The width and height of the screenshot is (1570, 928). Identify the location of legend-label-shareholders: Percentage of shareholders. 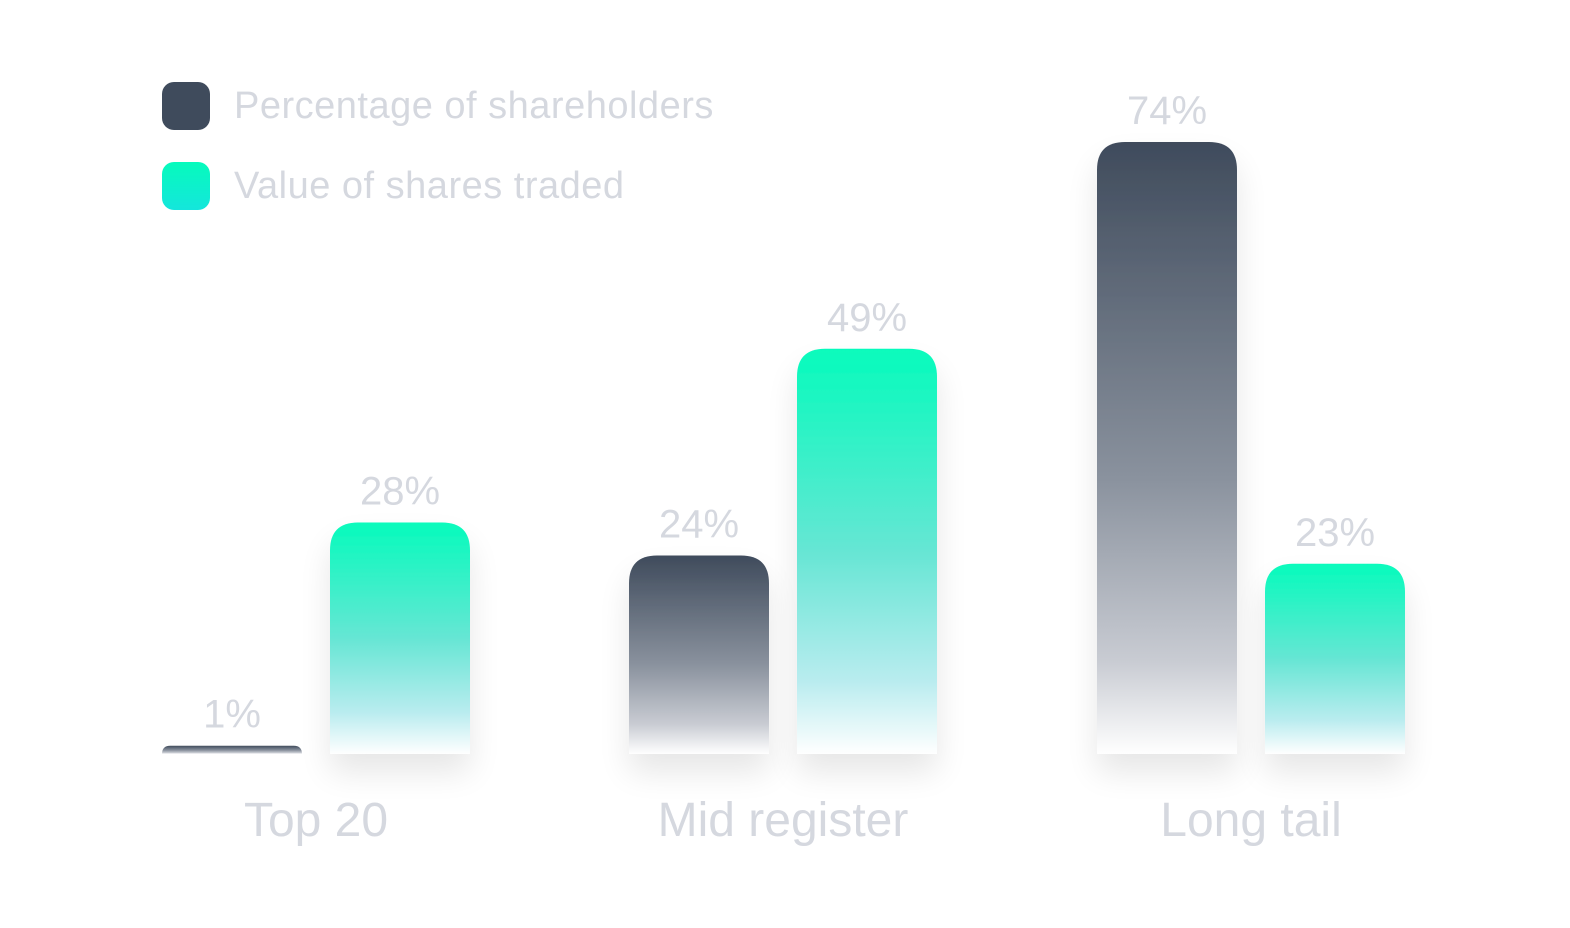
(474, 105).